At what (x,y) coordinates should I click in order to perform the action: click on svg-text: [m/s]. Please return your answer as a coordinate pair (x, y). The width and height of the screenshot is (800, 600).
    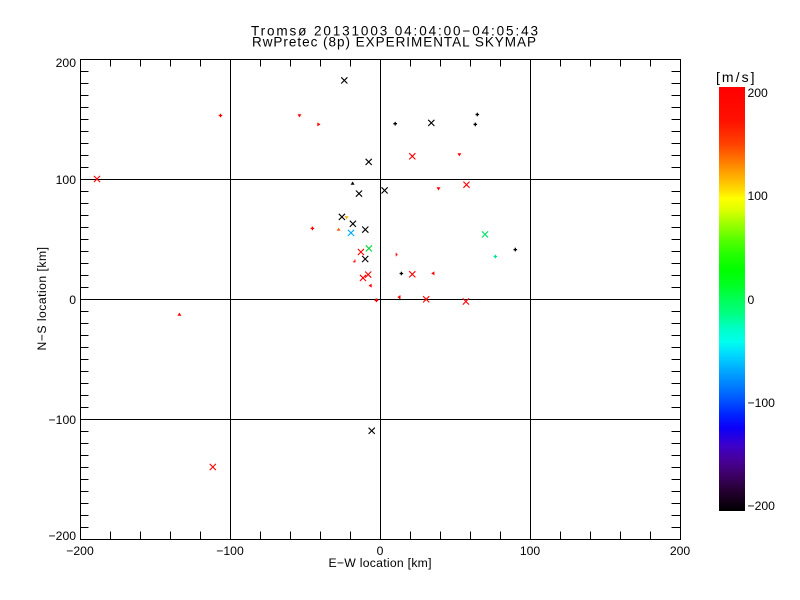
    Looking at the image, I should click on (735, 77).